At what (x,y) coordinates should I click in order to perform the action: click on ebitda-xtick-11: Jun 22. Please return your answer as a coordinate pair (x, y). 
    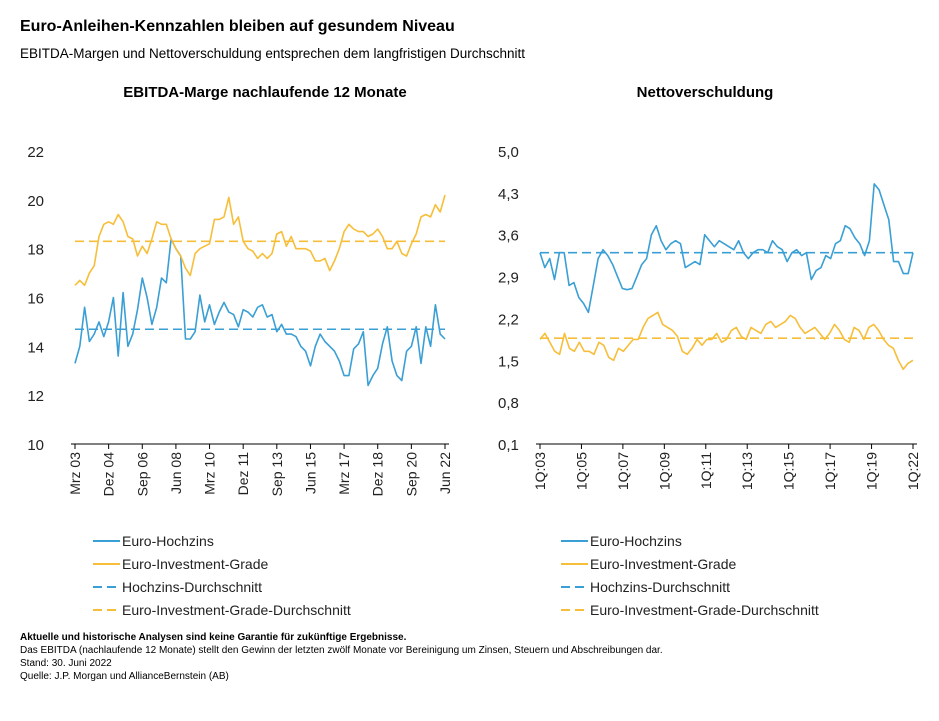
    Looking at the image, I should click on (445, 473).